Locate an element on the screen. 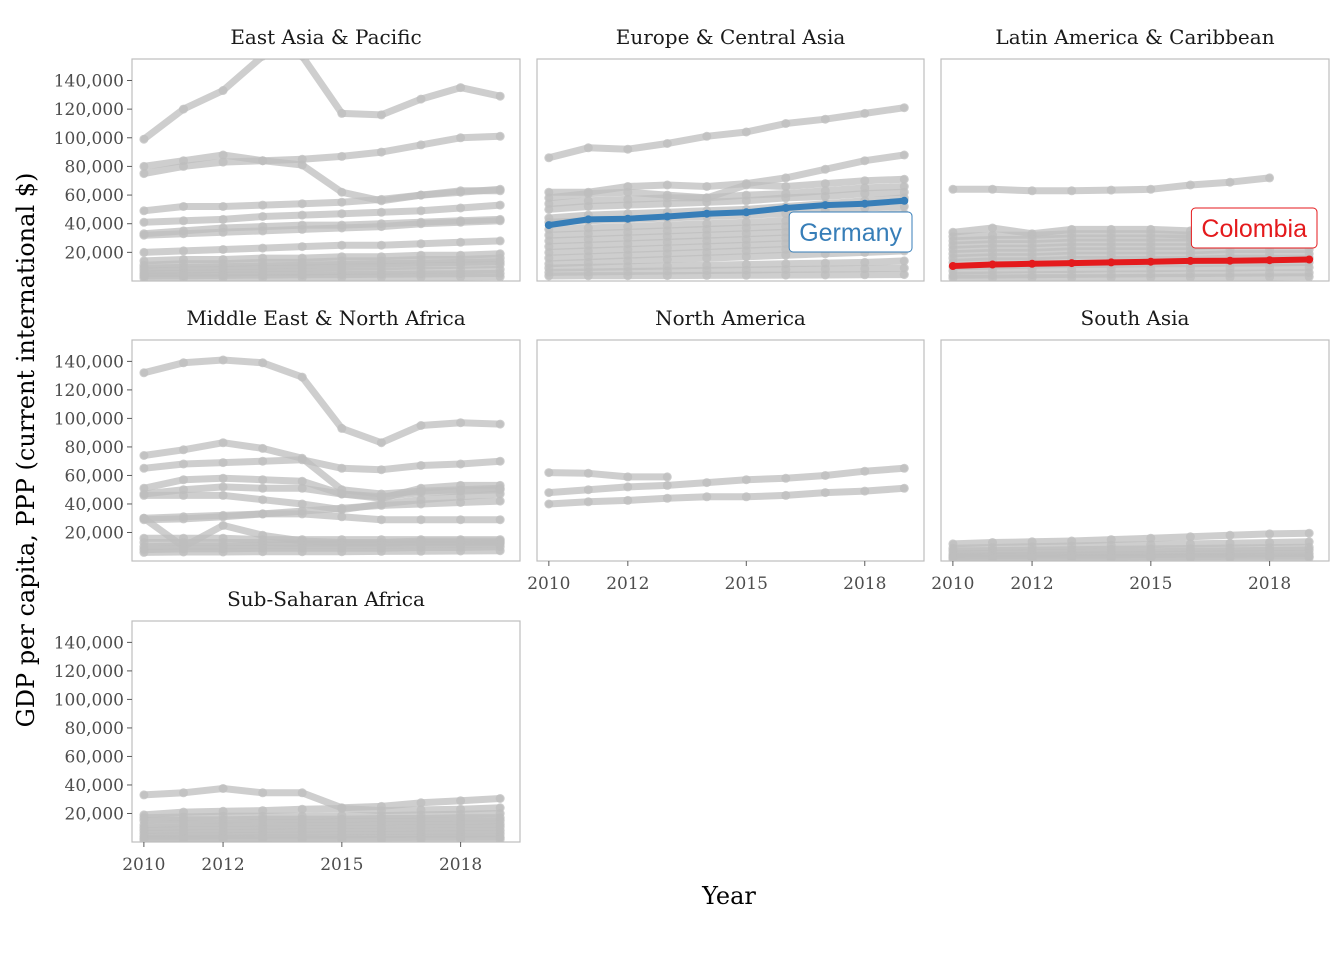  panel-title: Latin America & Caribbean is located at coordinates (1134, 37).